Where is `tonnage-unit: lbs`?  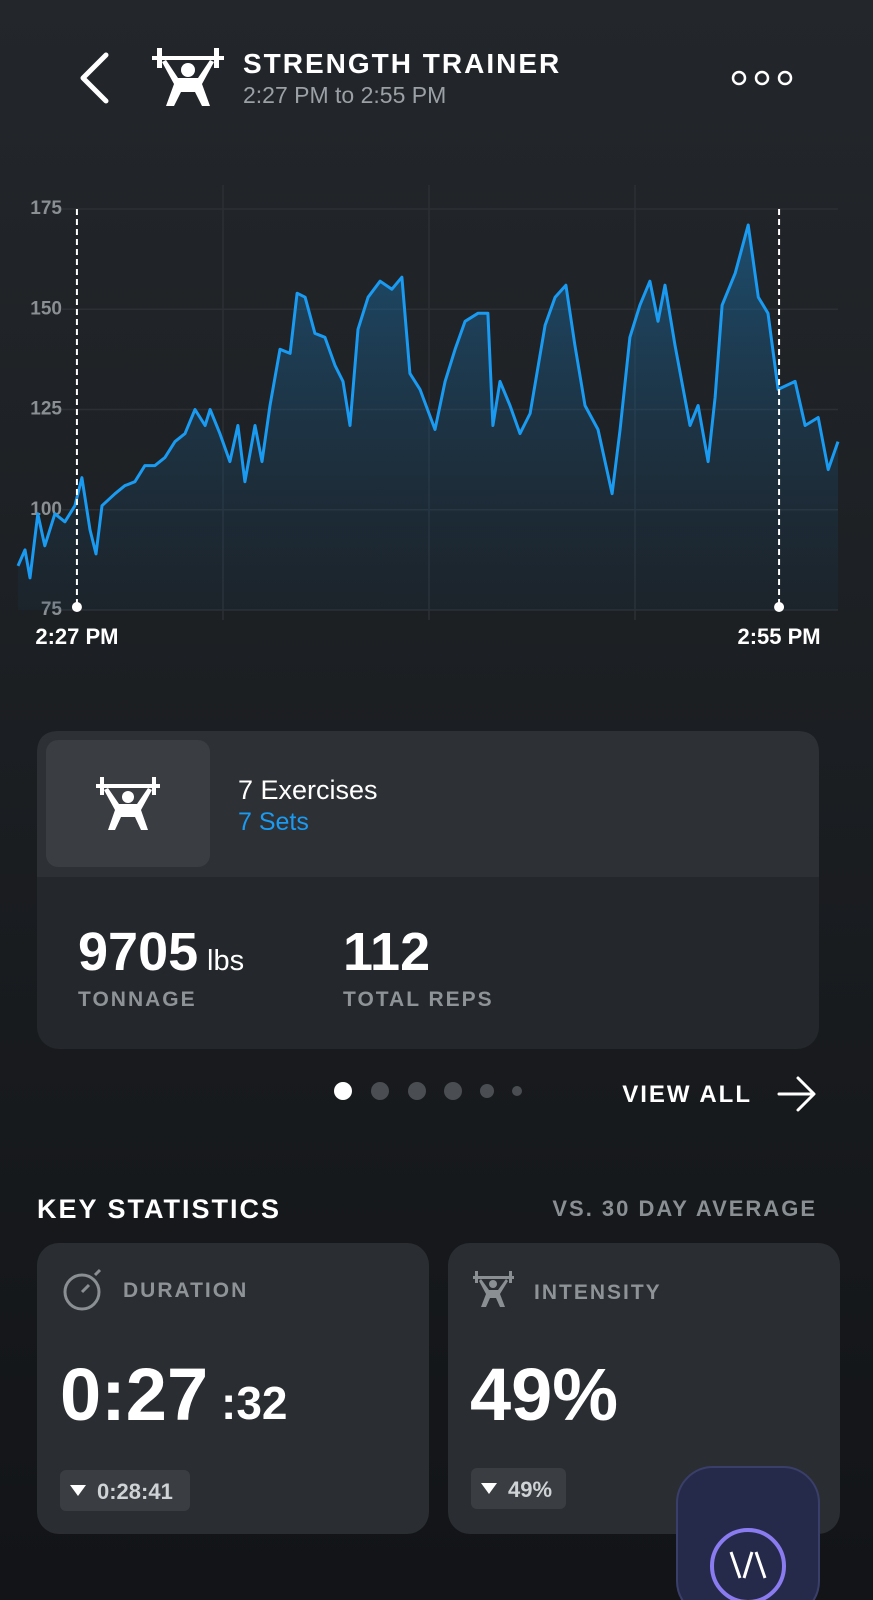
tonnage-unit: lbs is located at coordinates (225, 961).